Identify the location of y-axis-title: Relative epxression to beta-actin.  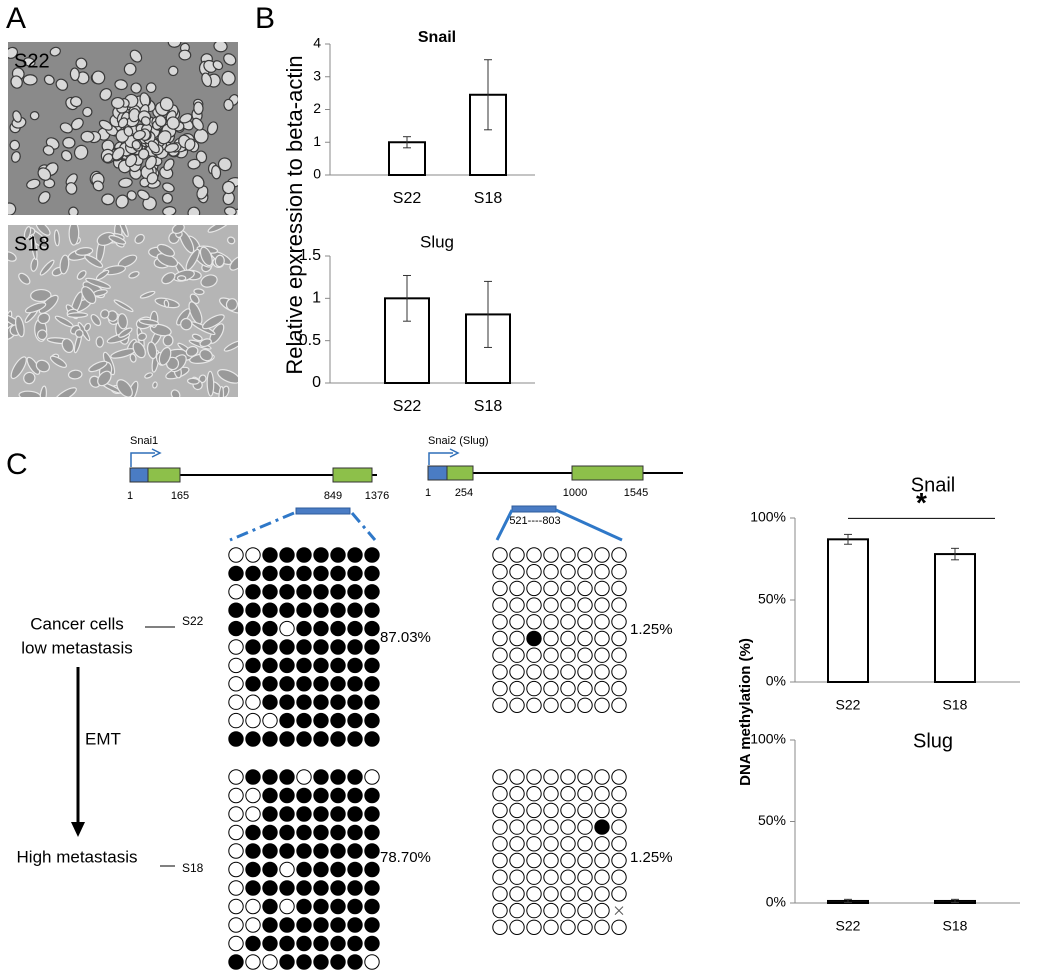
(294, 214).